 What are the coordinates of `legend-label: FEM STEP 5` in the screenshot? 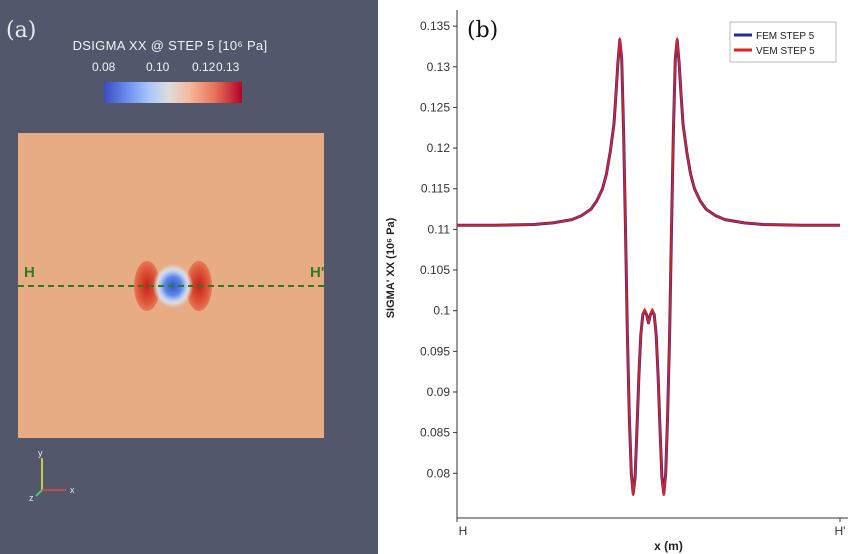 It's located at (785, 36).